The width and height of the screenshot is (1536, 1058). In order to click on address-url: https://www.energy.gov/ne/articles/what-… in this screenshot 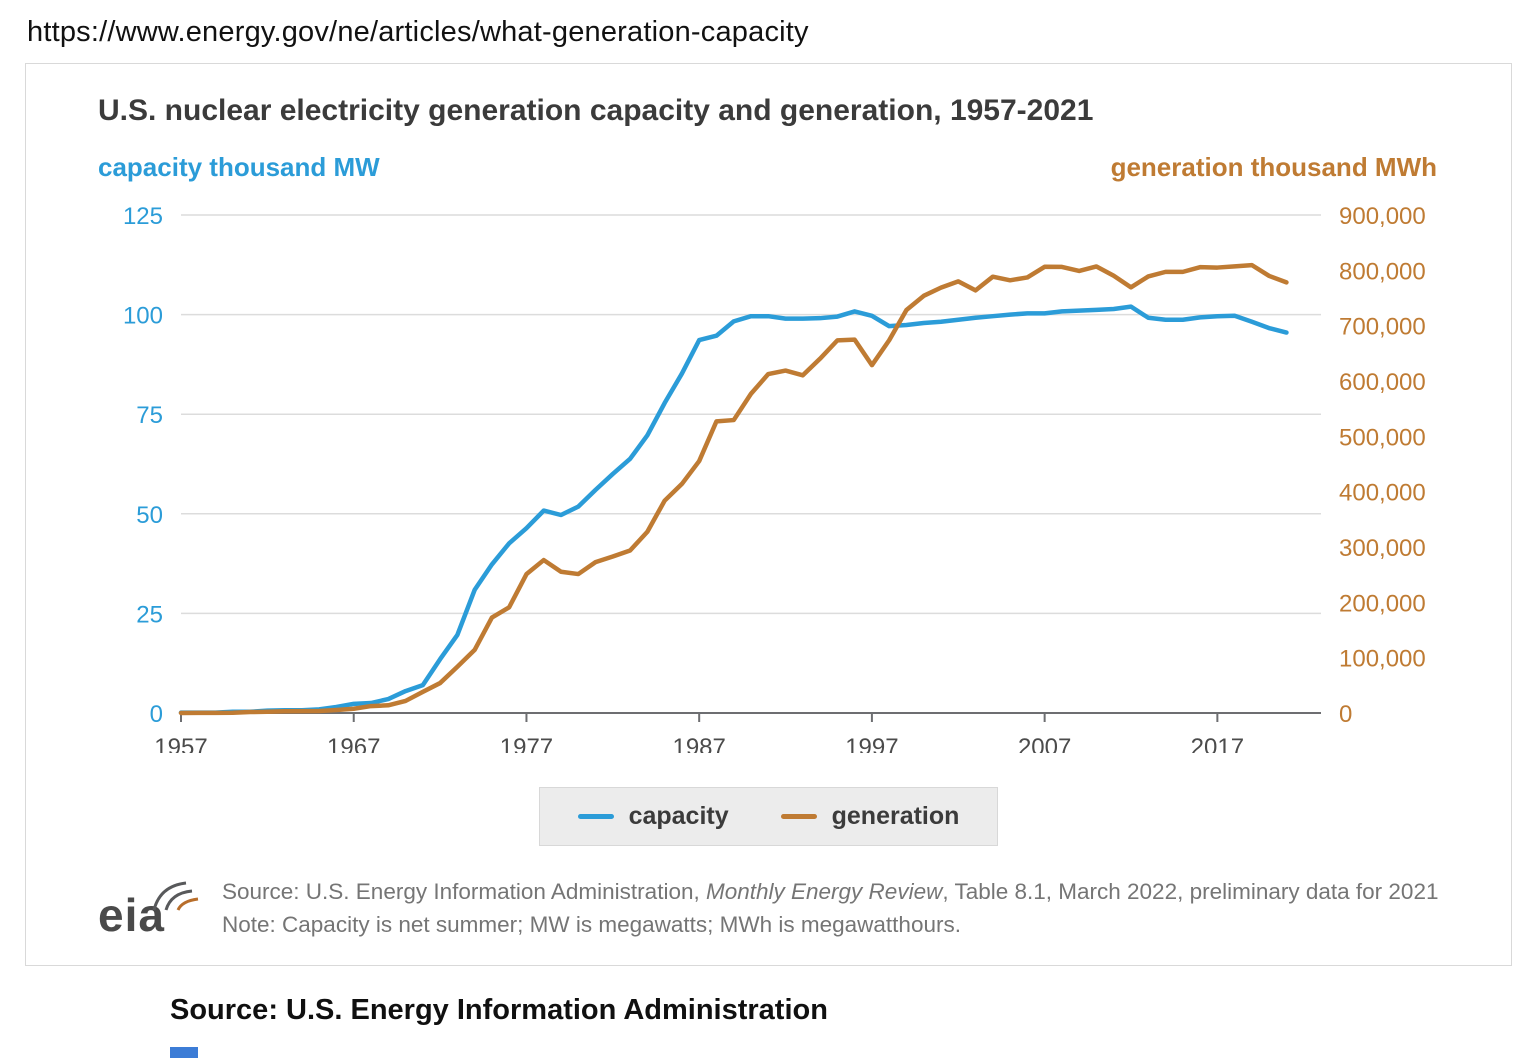, I will do `click(418, 32)`.